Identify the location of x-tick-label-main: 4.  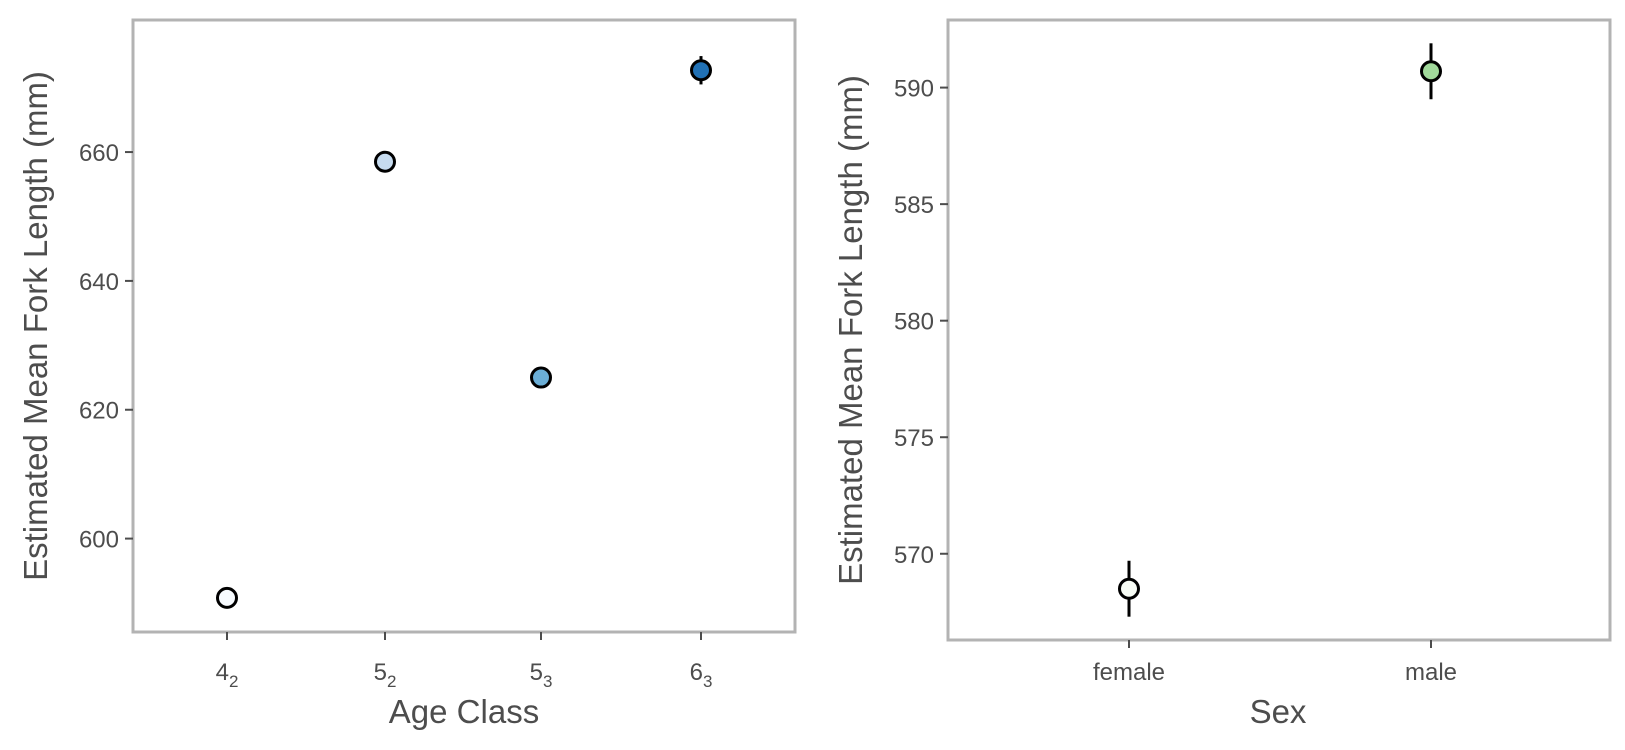
(222, 672).